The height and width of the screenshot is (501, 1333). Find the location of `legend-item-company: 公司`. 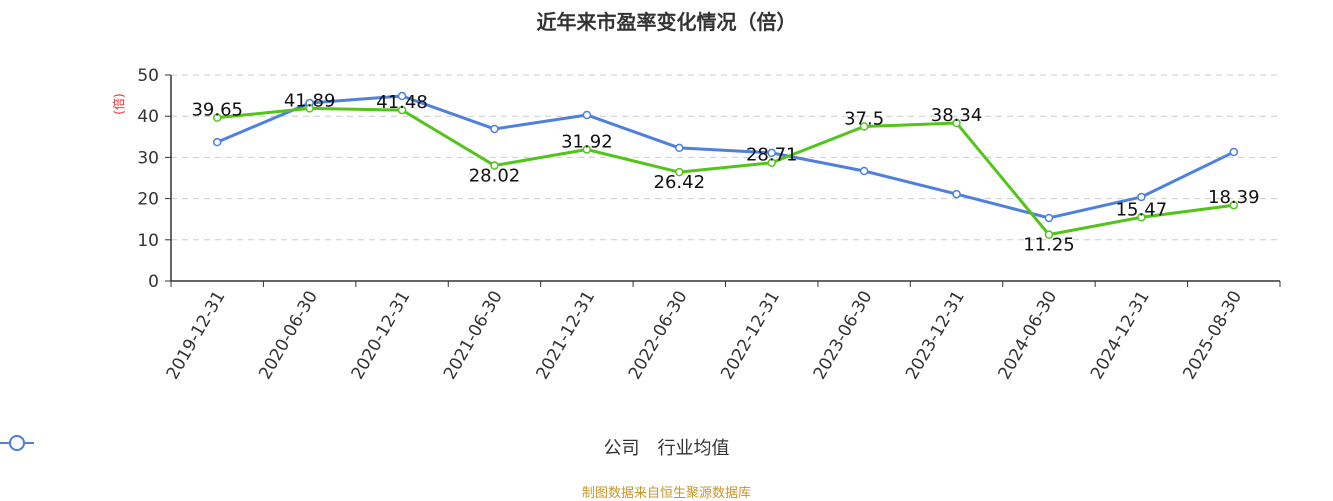

legend-item-company: 公司 is located at coordinates (320, 447).